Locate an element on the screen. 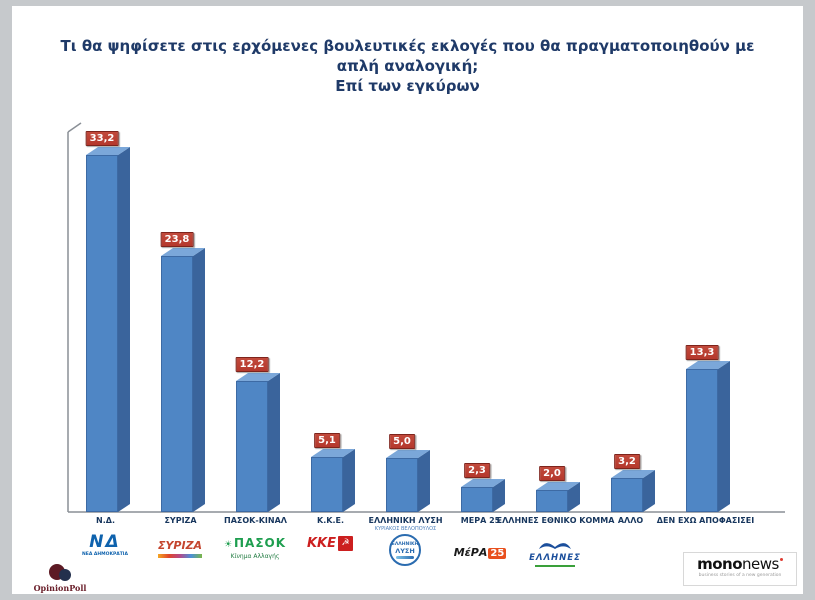 The image size is (815, 600). mononews-tagline: business stories of a new generation is located at coordinates (740, 575).